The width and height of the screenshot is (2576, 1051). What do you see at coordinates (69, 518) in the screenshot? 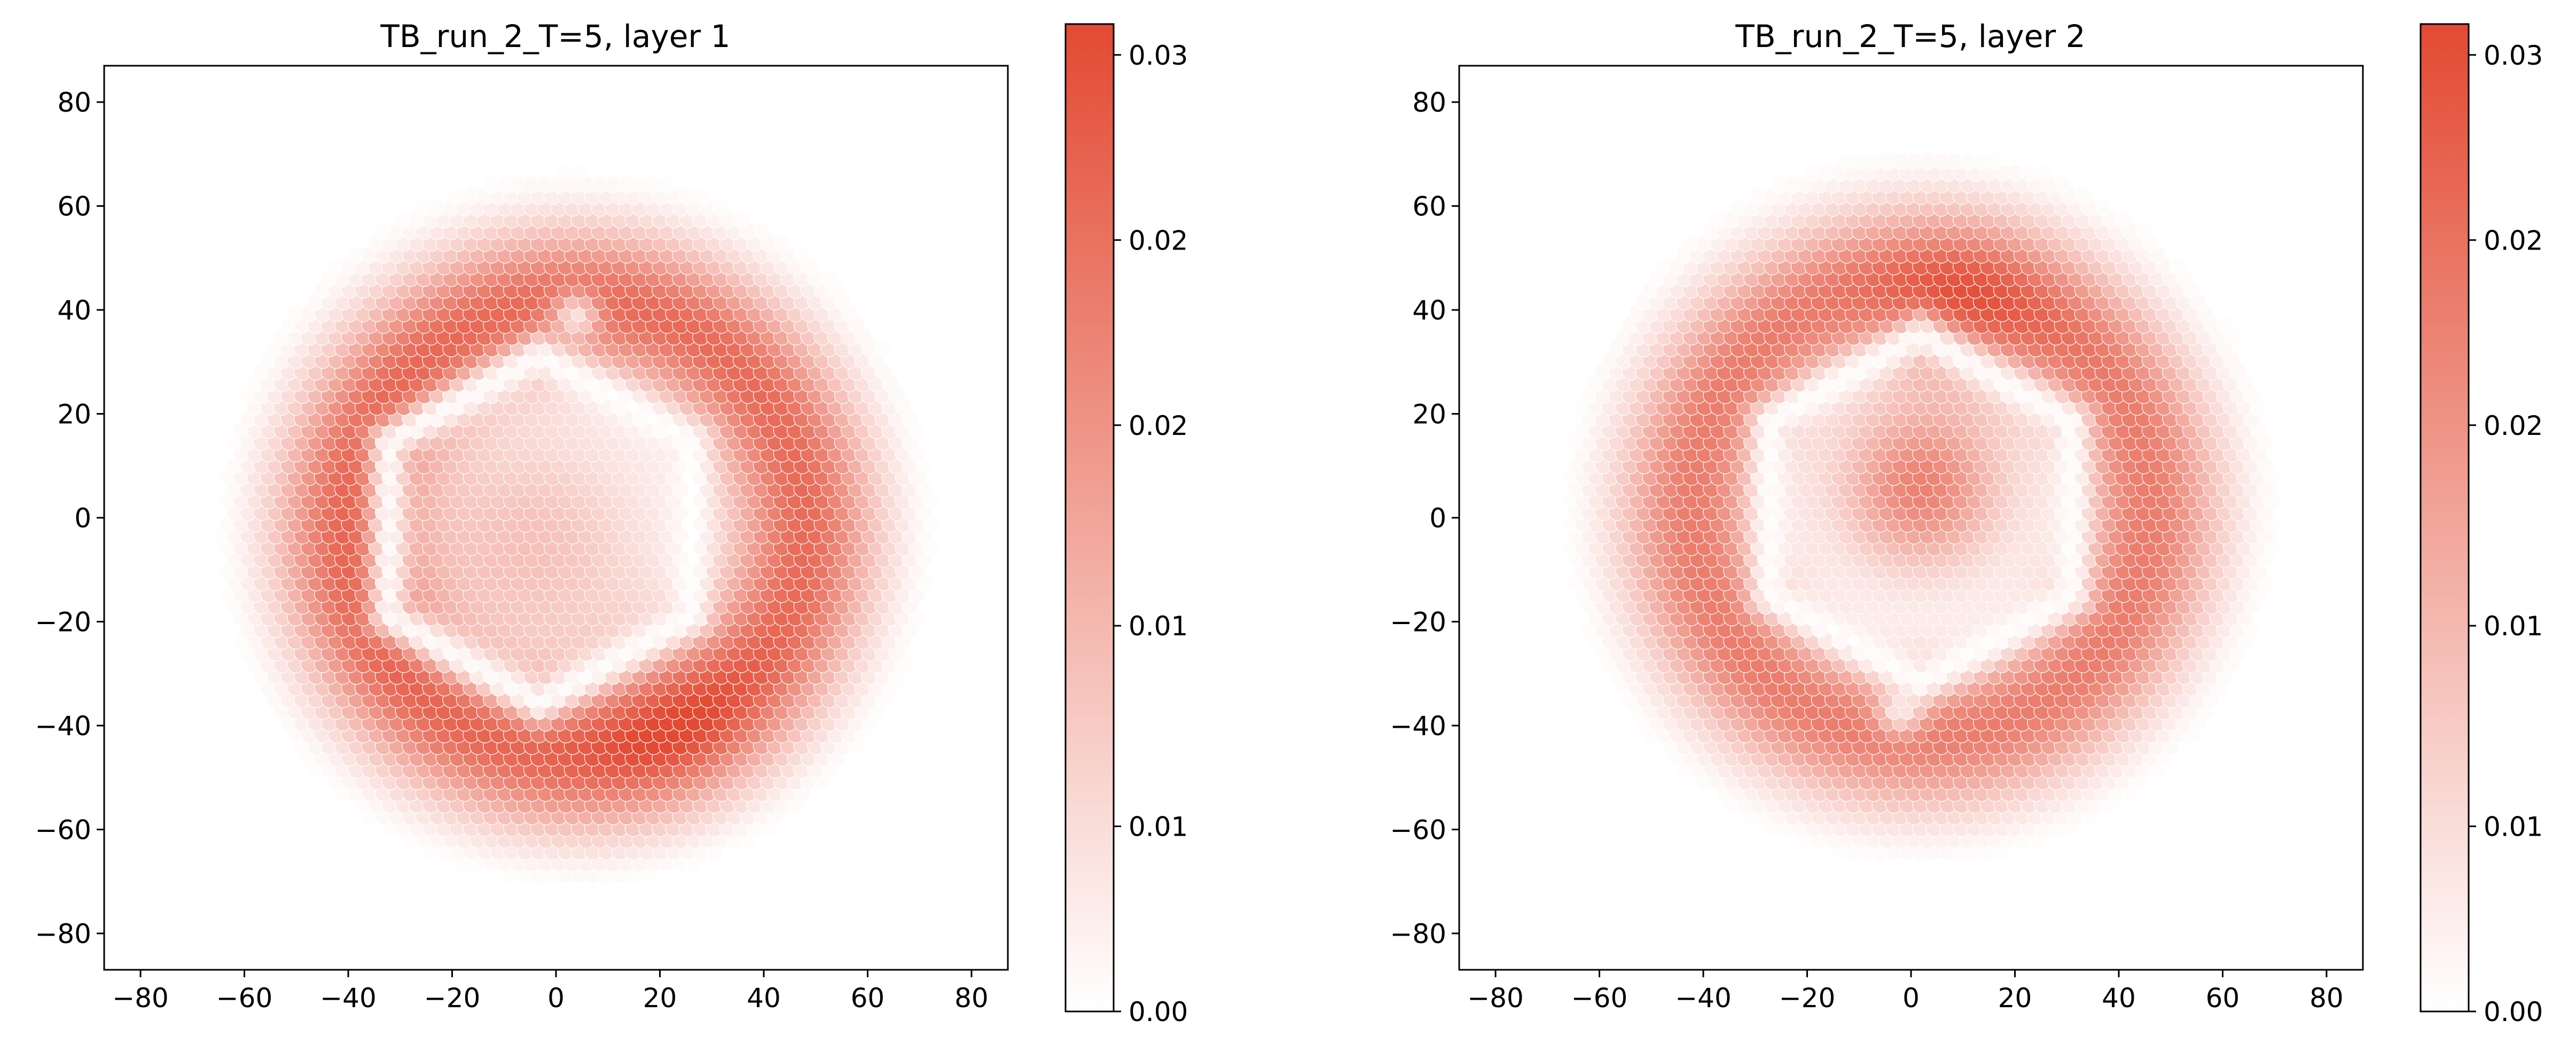
I see `y-axis: −80 −60 −40 −20 0 20 40 60 80` at bounding box center [69, 518].